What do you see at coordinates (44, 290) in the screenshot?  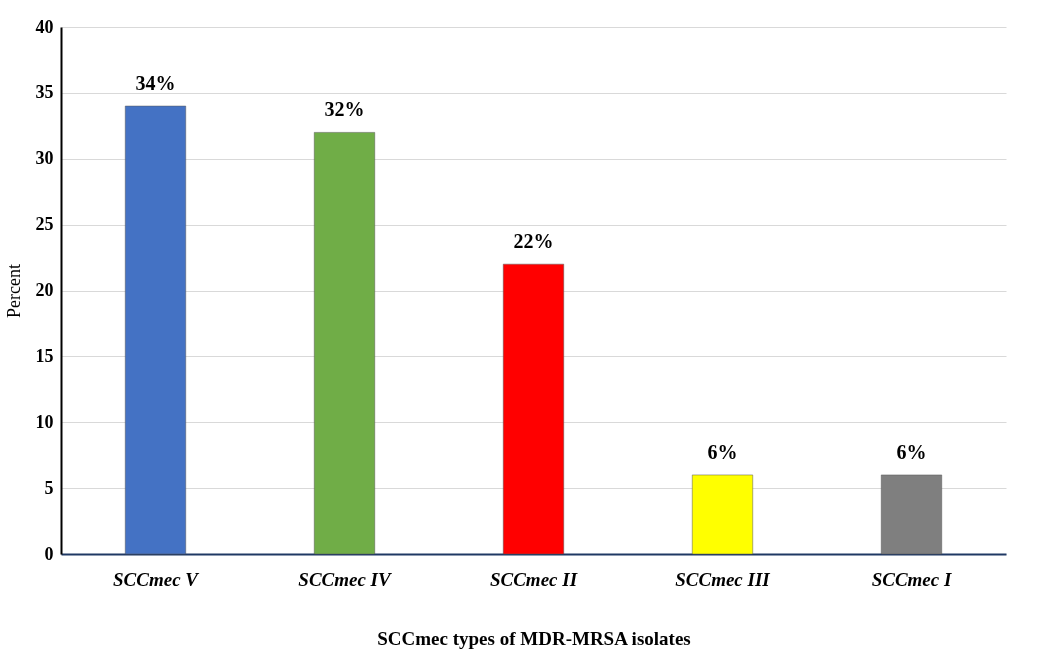 I see `y-tick-label: 20` at bounding box center [44, 290].